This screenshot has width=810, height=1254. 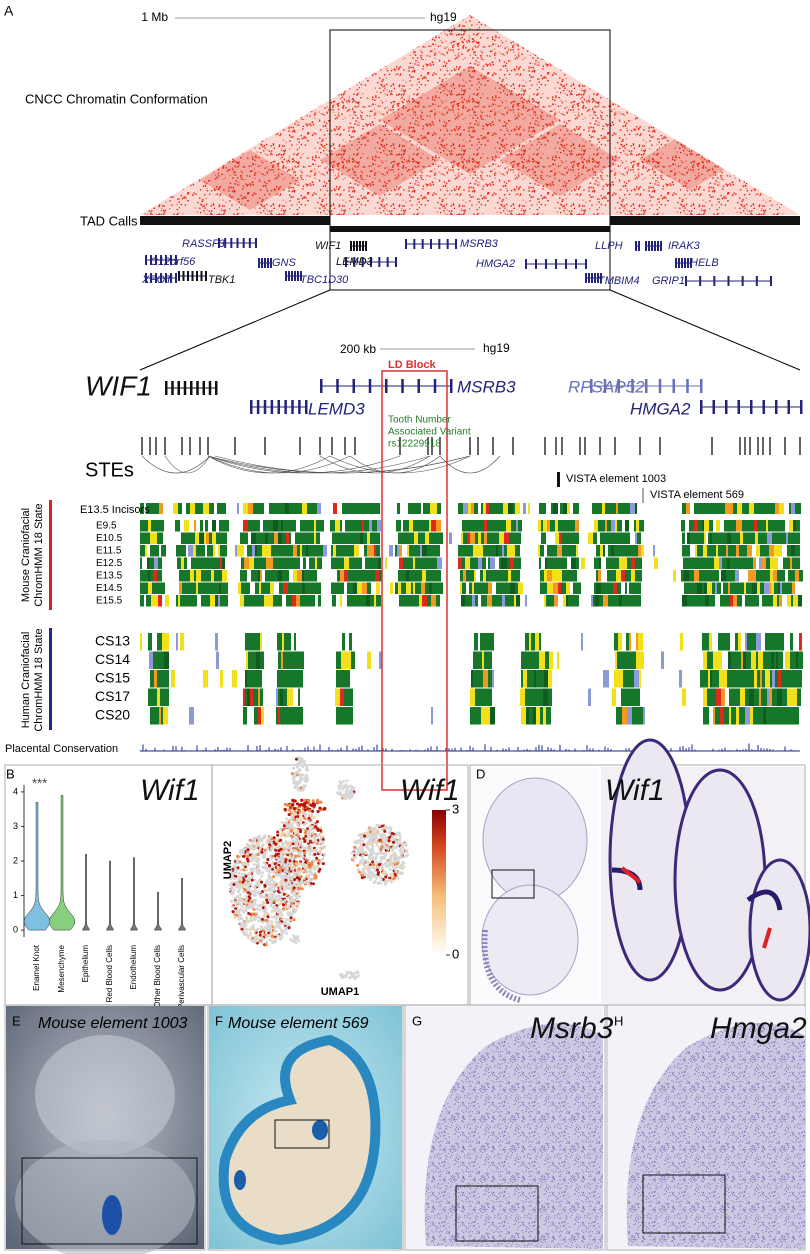 I want to click on ste-arc, so click(x=269, y=464).